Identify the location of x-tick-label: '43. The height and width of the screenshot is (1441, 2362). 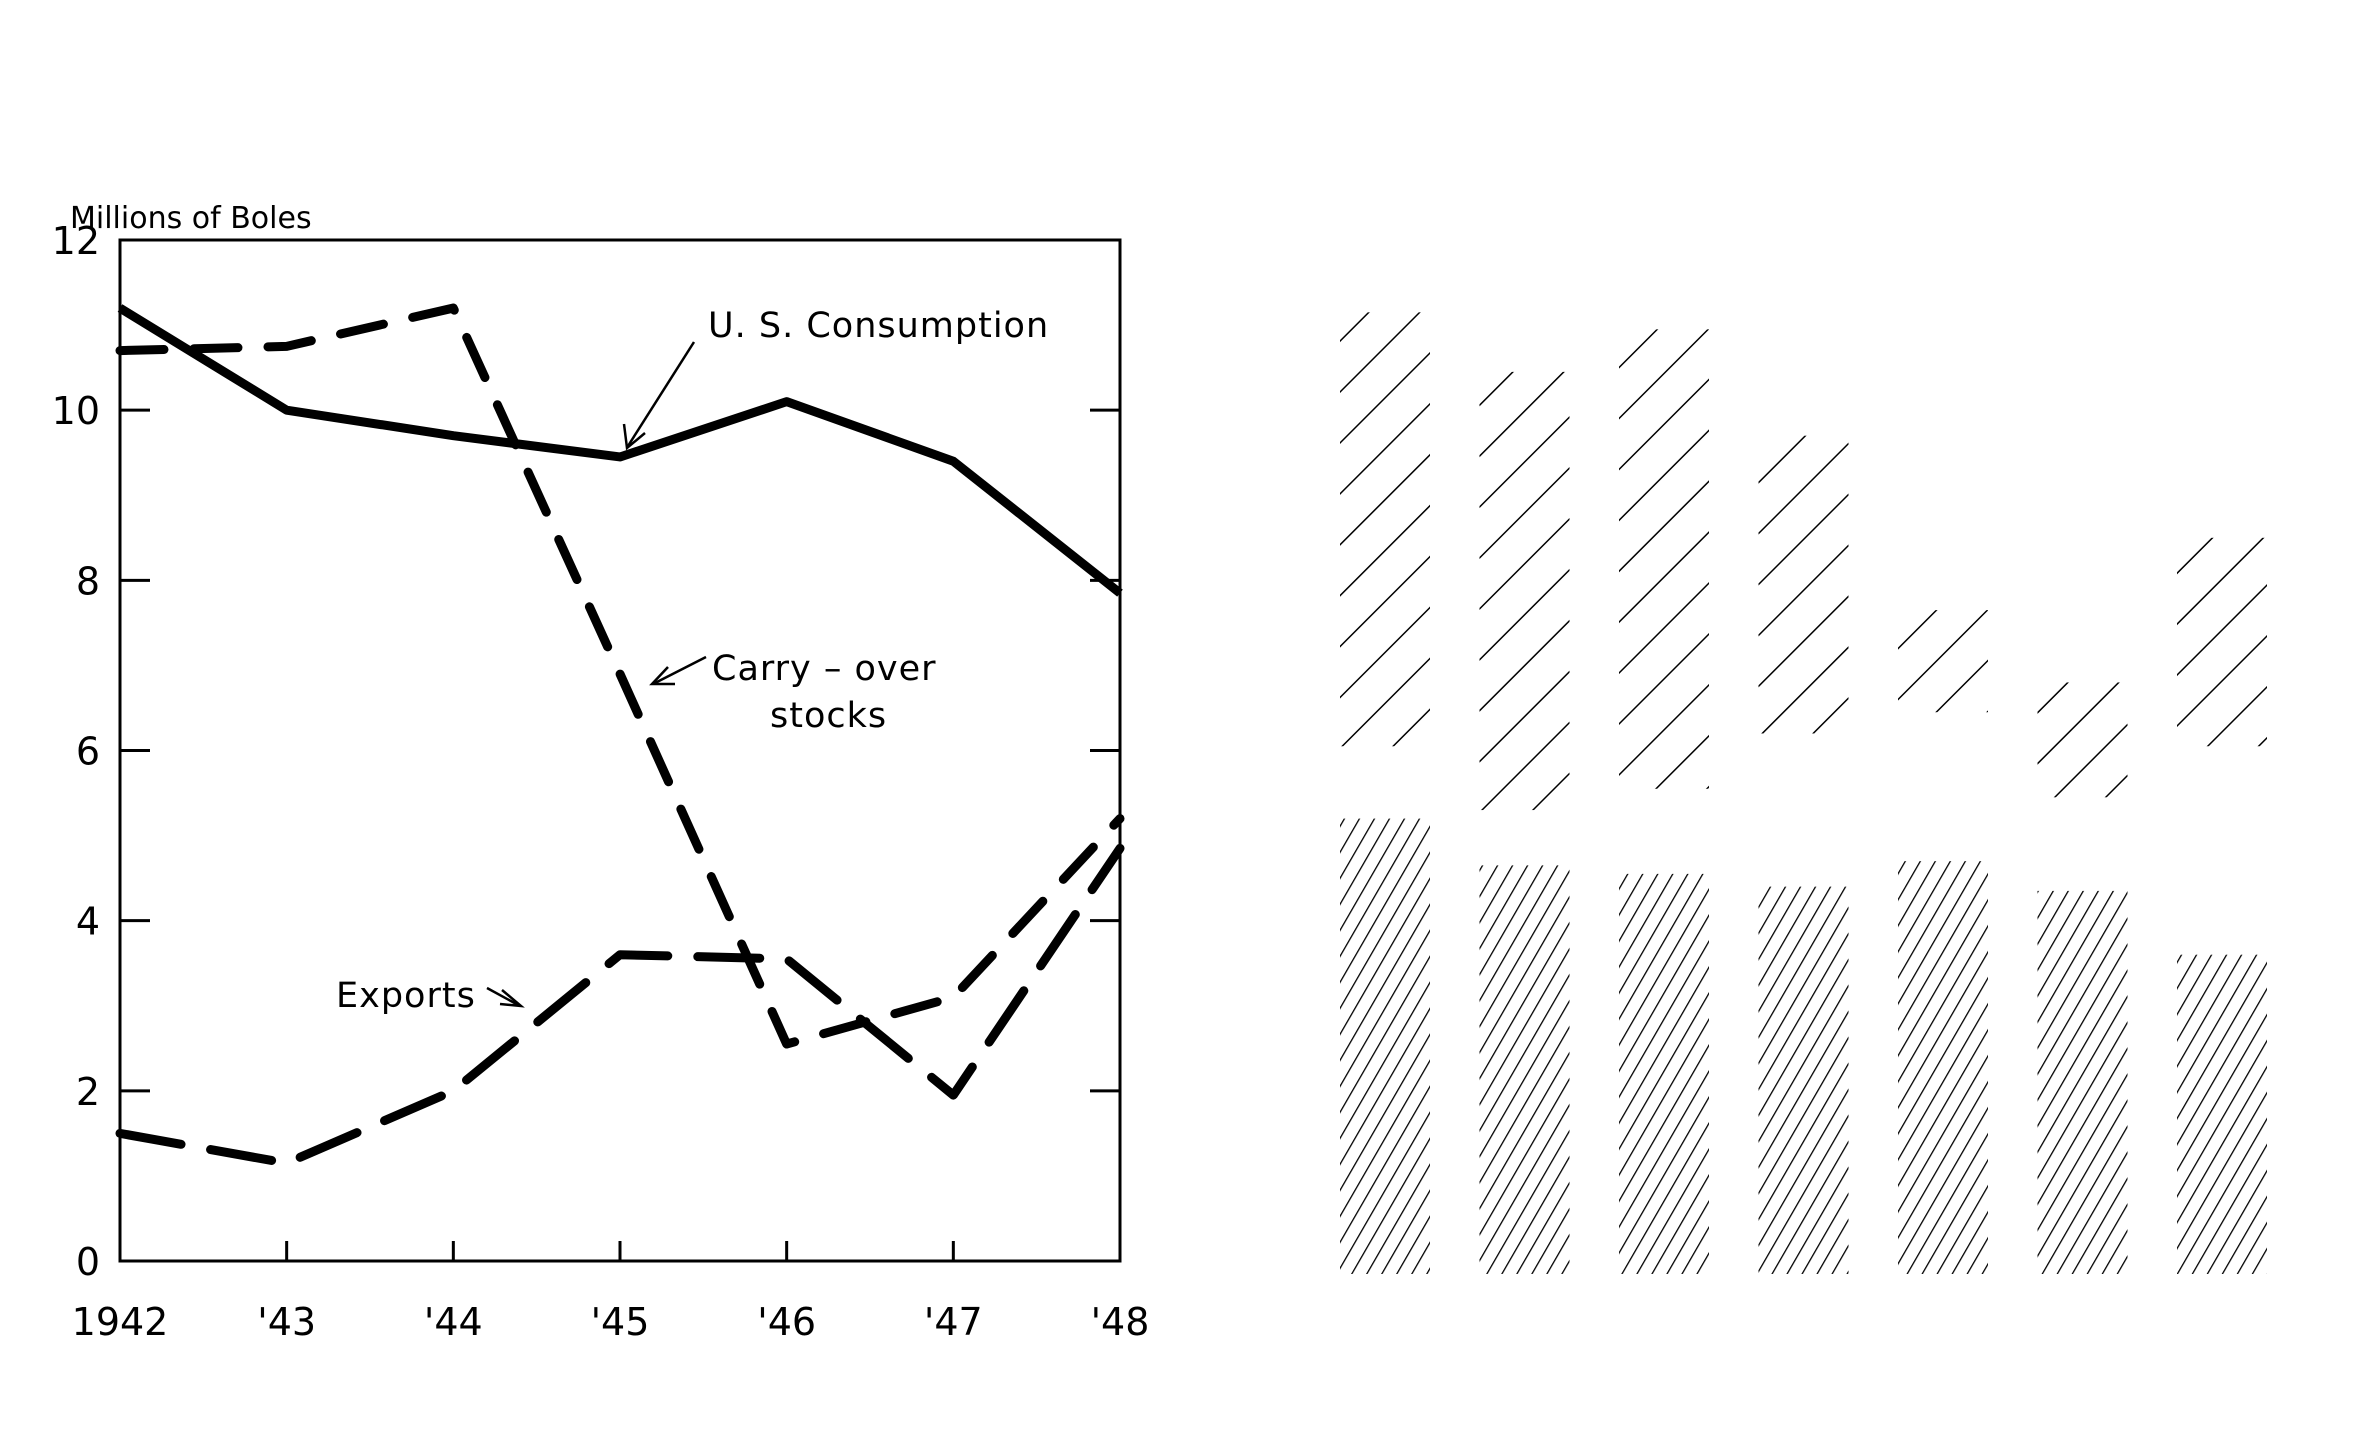
(286, 1322).